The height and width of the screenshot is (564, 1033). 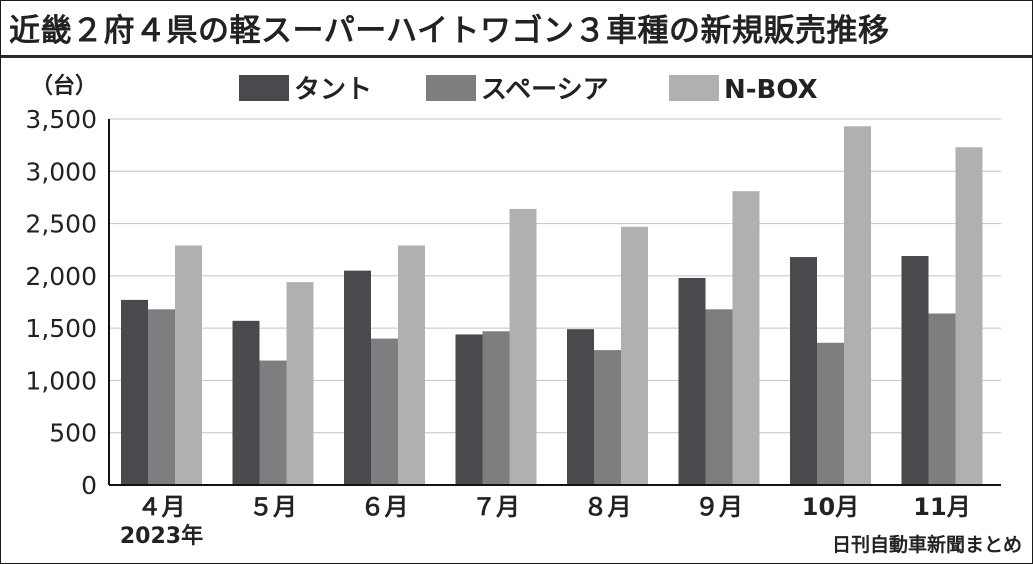 I want to click on x-tick-sublabel: 2023年, so click(x=161, y=536).